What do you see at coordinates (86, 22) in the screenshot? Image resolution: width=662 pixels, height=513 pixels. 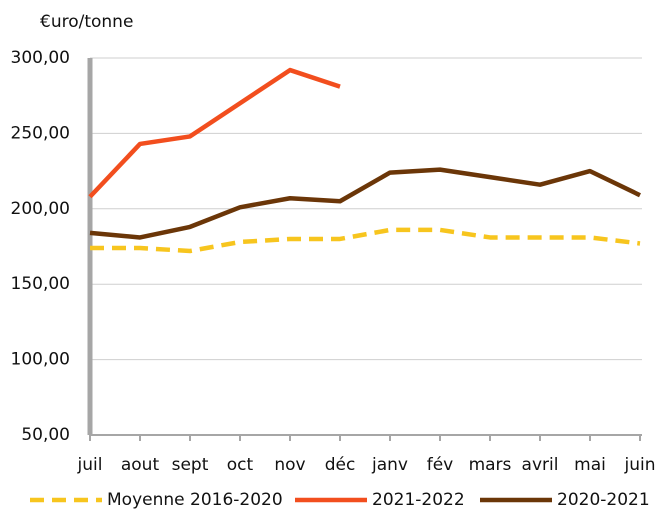 I see `y-axis-label: €uro/tonne` at bounding box center [86, 22].